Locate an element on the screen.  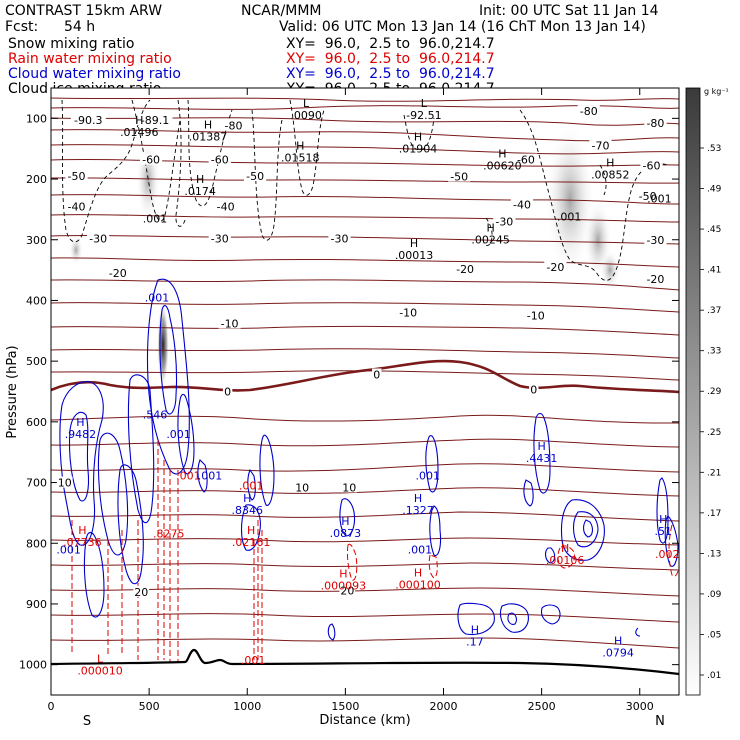
extremum-value: .17 is located at coordinates (475, 642).